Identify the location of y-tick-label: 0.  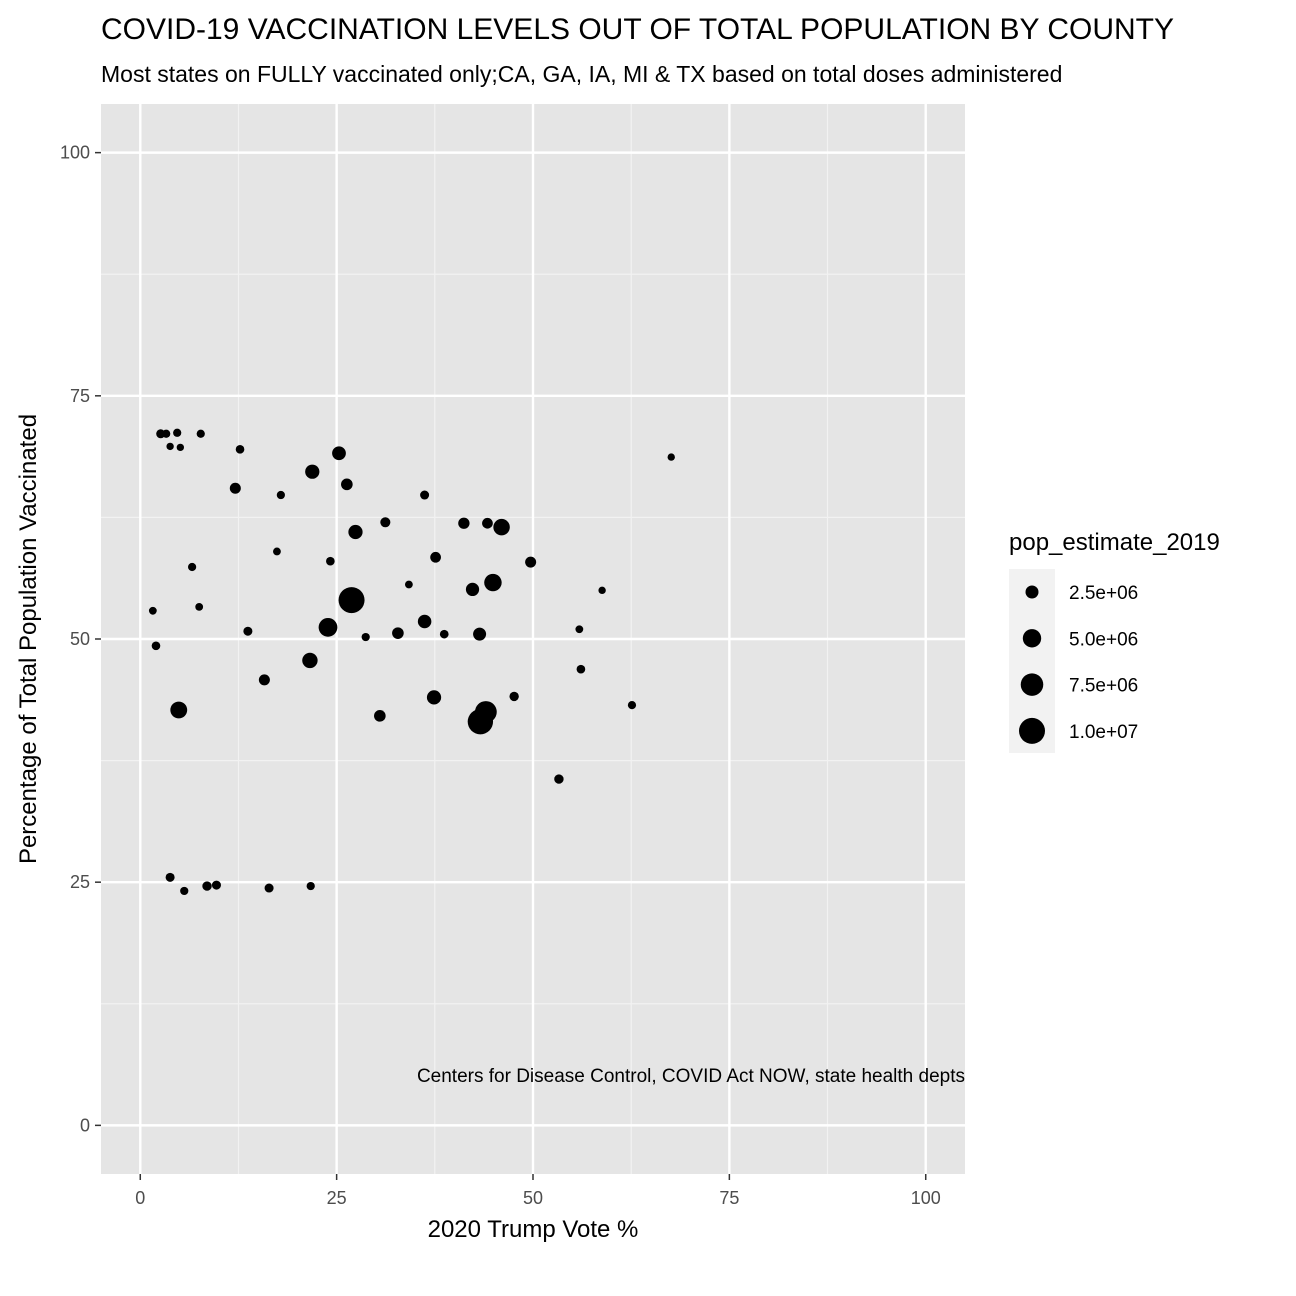
(85, 1125).